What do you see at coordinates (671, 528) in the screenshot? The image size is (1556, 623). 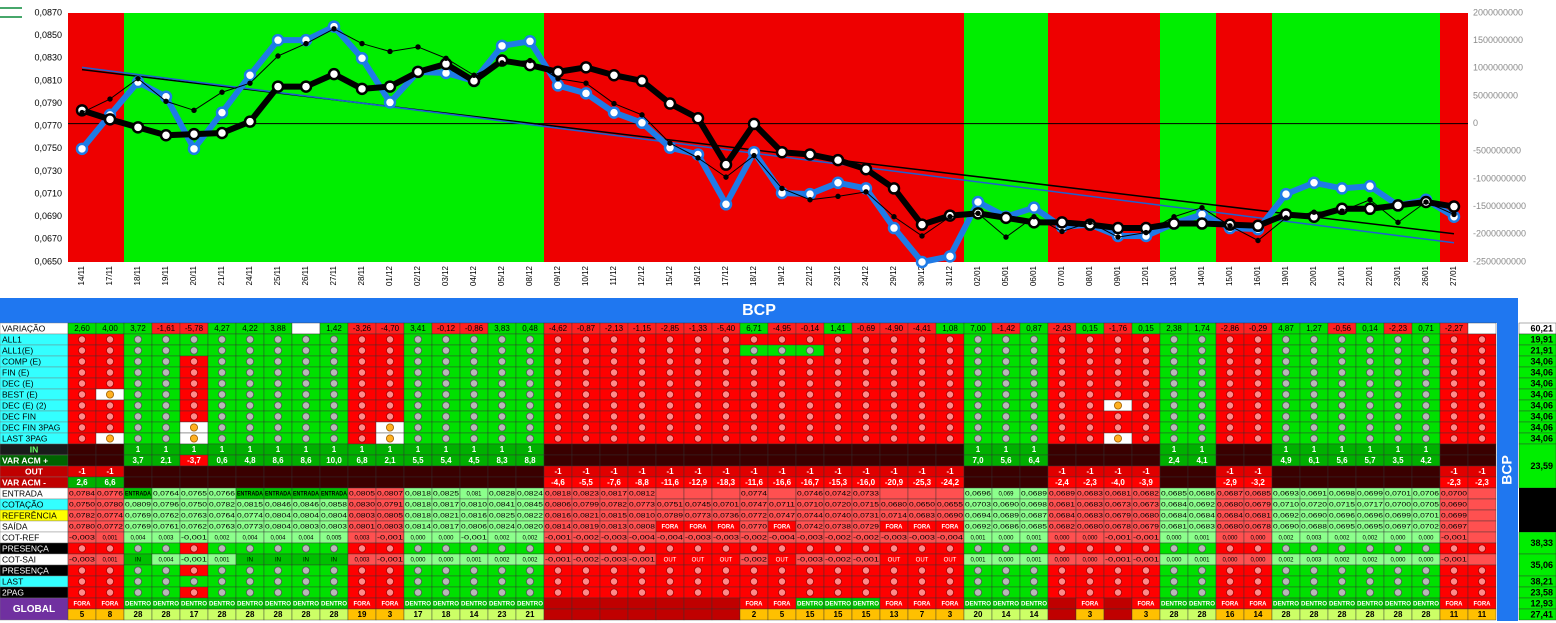 I see `cell-value: FORA` at bounding box center [671, 528].